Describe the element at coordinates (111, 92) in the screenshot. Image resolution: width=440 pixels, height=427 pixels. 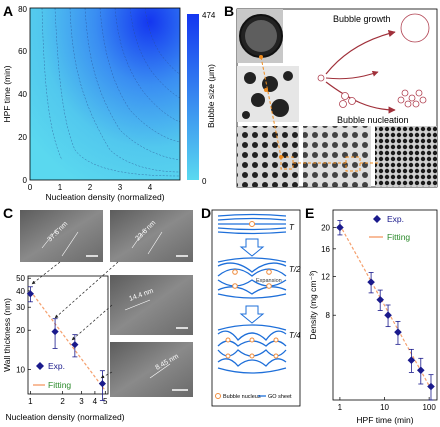
I see `panel-a-contours` at that location.